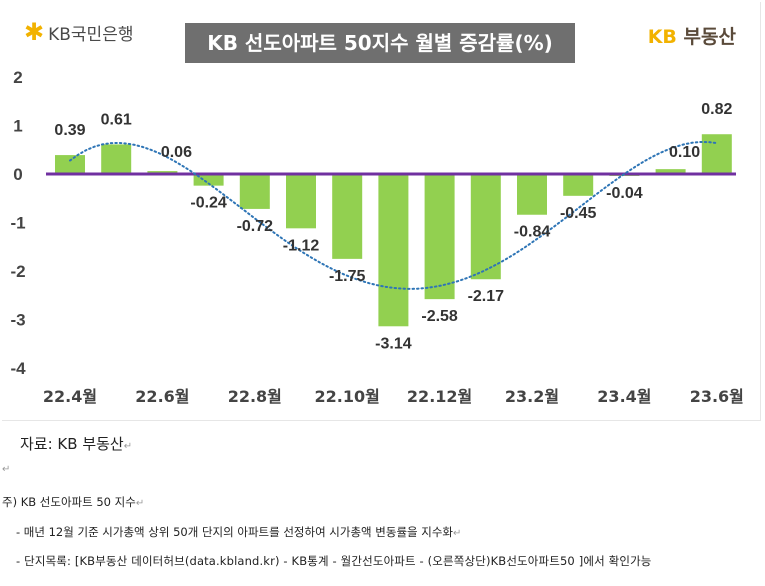 This screenshot has height=586, width=765. What do you see at coordinates (624, 193) in the screenshot?
I see `data-label: -0.04` at bounding box center [624, 193].